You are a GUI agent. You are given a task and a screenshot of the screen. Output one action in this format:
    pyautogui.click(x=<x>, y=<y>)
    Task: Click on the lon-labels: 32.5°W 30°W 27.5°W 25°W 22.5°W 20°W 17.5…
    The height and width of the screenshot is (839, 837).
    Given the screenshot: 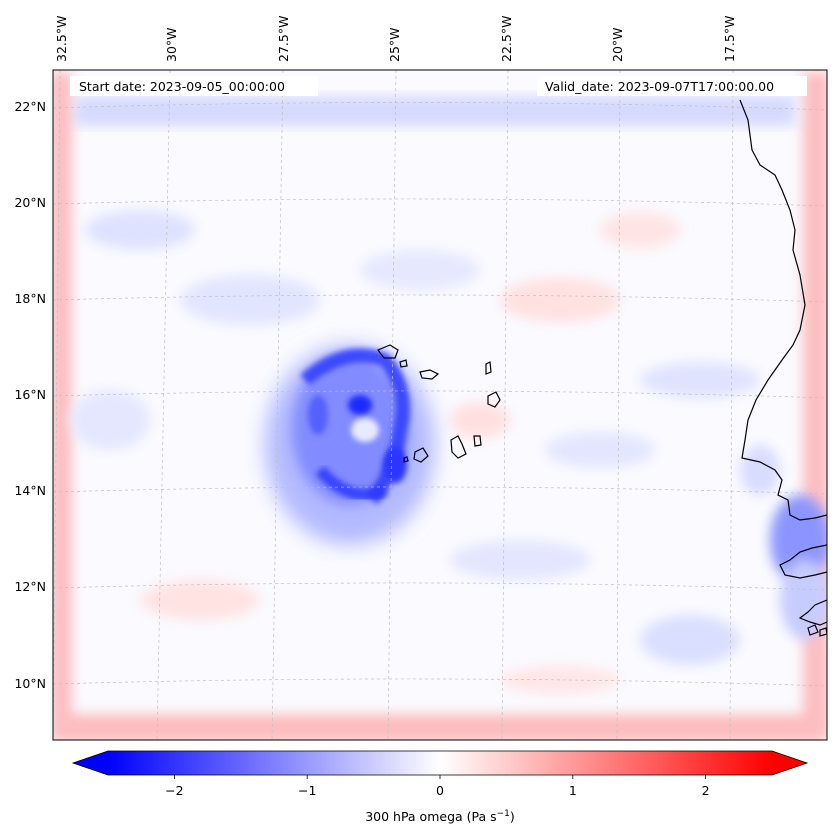 What is the action you would take?
    pyautogui.click(x=395, y=39)
    